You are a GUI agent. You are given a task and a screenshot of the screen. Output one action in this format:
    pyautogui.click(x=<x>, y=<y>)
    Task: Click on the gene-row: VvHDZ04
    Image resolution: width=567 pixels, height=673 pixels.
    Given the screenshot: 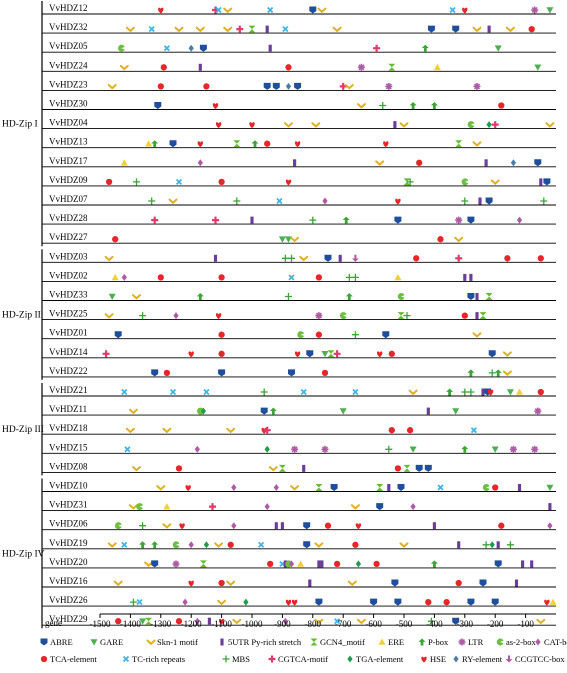 What is the action you would take?
    pyautogui.click(x=299, y=124)
    